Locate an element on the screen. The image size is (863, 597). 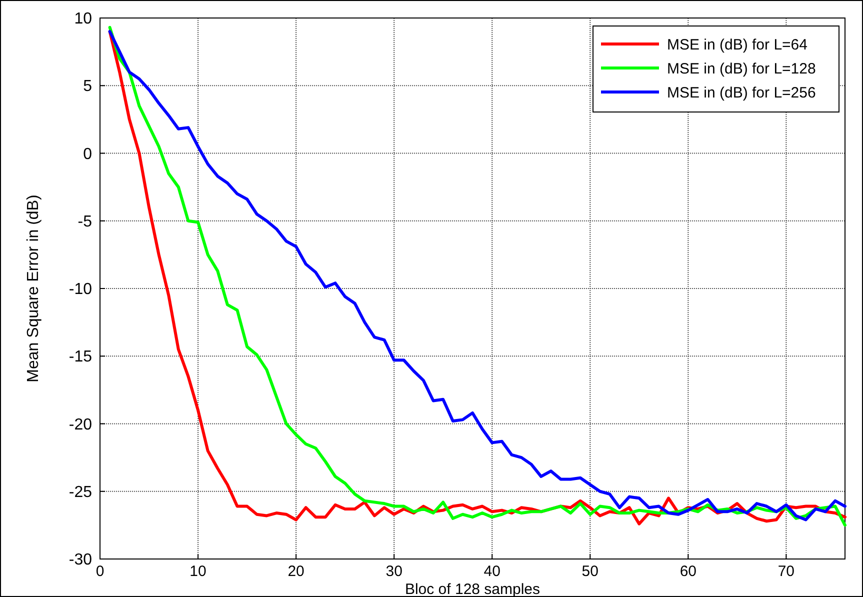
x-tick-label: 20 is located at coordinates (296, 571).